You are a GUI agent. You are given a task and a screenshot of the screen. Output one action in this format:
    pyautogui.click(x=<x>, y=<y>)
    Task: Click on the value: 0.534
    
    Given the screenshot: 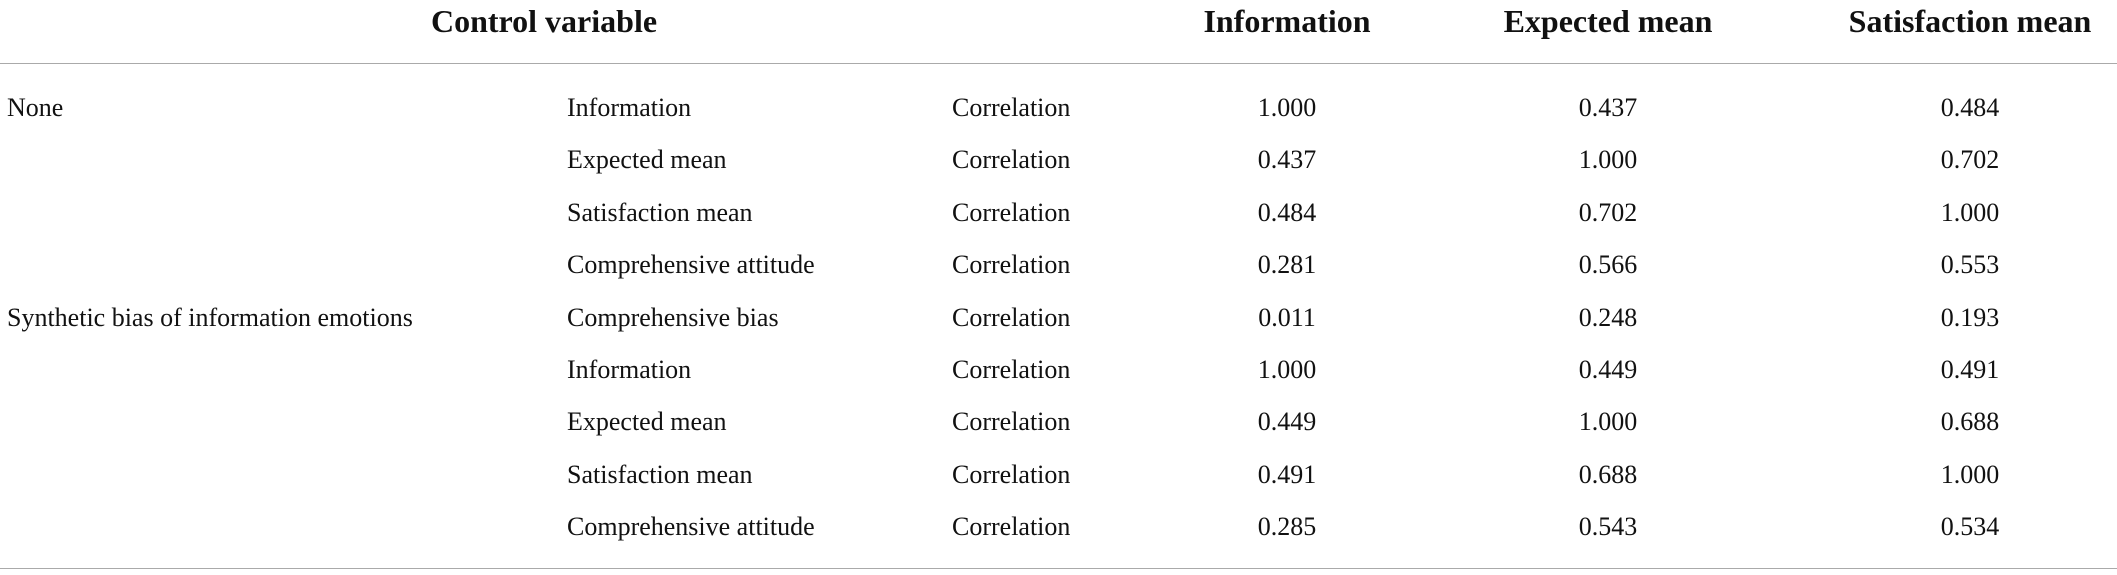 What is the action you would take?
    pyautogui.click(x=1970, y=527)
    